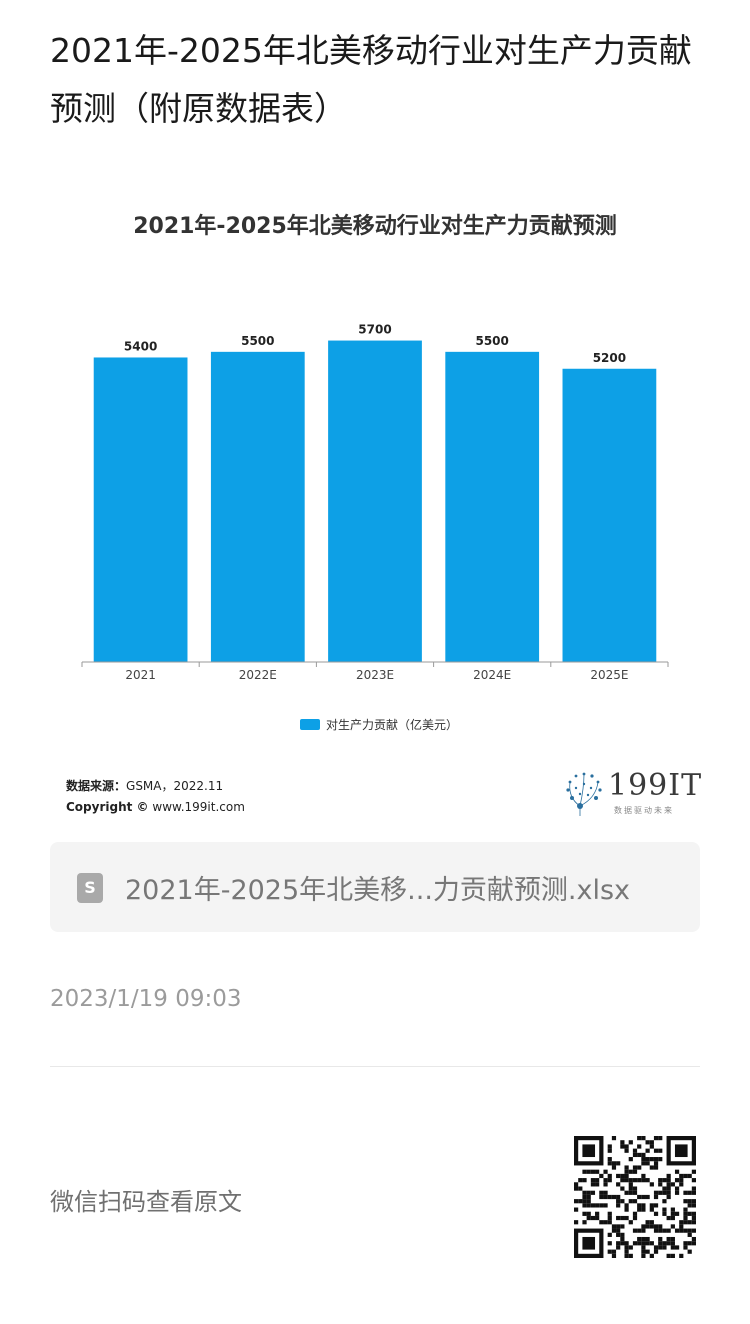 The width and height of the screenshot is (750, 1324). Describe the element at coordinates (96, 786) in the screenshot. I see `source-label: 数据来源：` at that location.